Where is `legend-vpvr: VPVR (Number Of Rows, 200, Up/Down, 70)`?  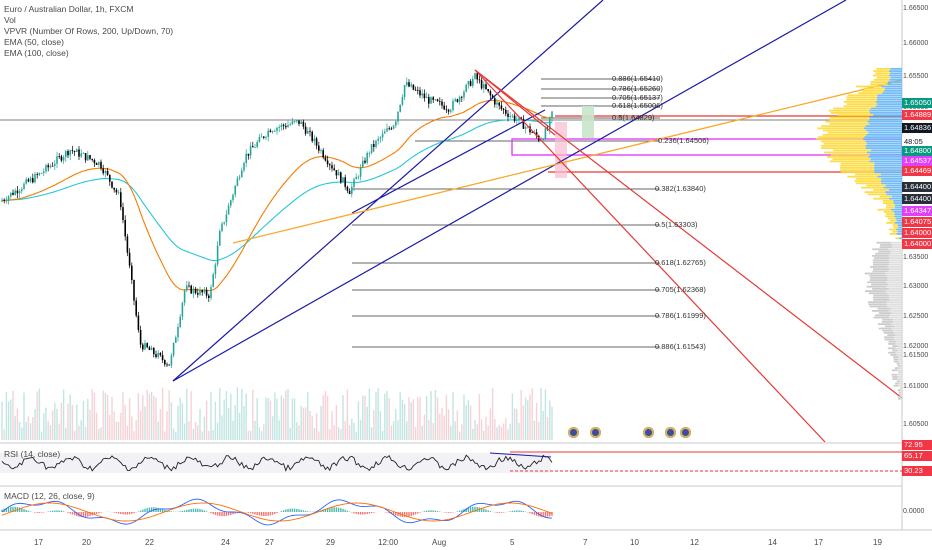
legend-vpvr: VPVR (Number Of Rows, 200, Up/Down, 70) is located at coordinates (89, 31).